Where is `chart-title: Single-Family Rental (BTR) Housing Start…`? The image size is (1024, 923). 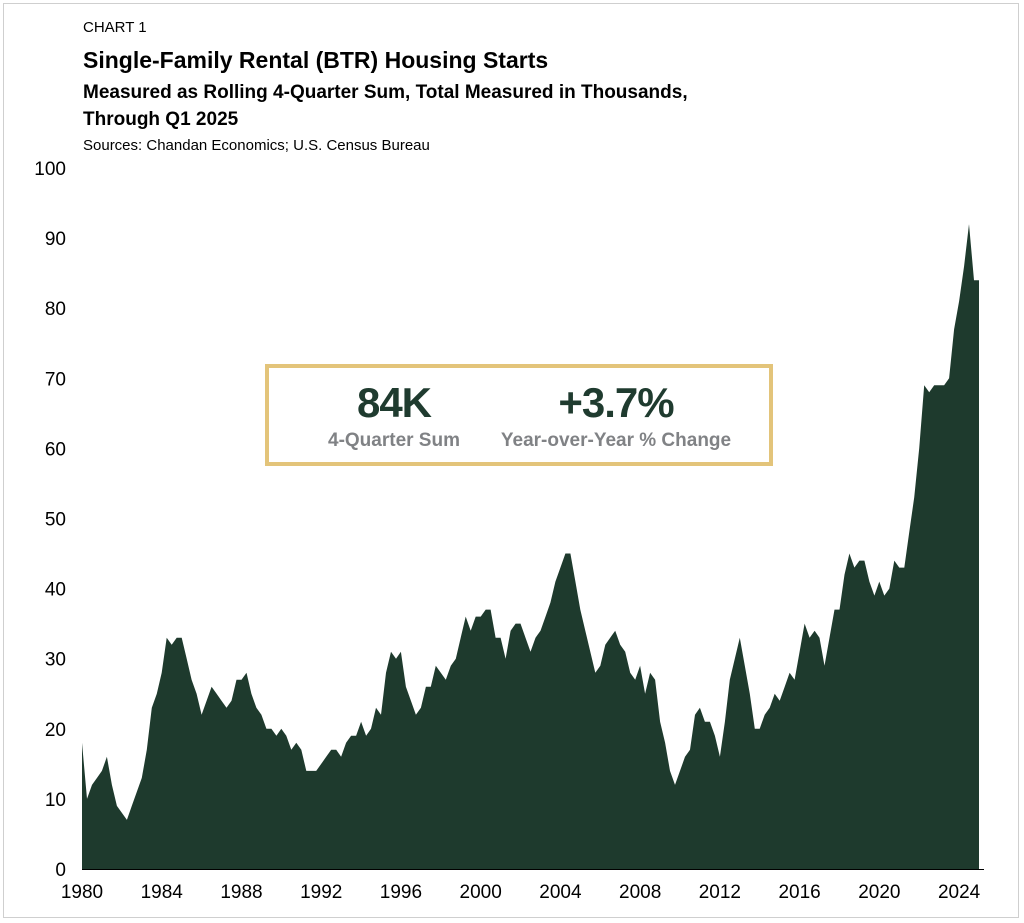 chart-title: Single-Family Rental (BTR) Housing Start… is located at coordinates (316, 60).